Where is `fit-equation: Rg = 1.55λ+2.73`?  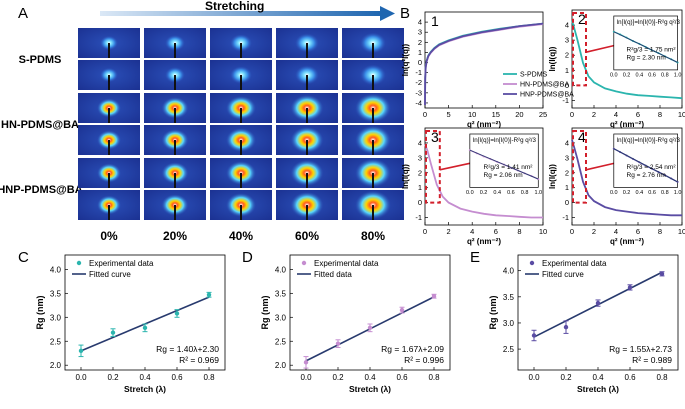 fit-equation: Rg = 1.55λ+2.73 is located at coordinates (640, 349).